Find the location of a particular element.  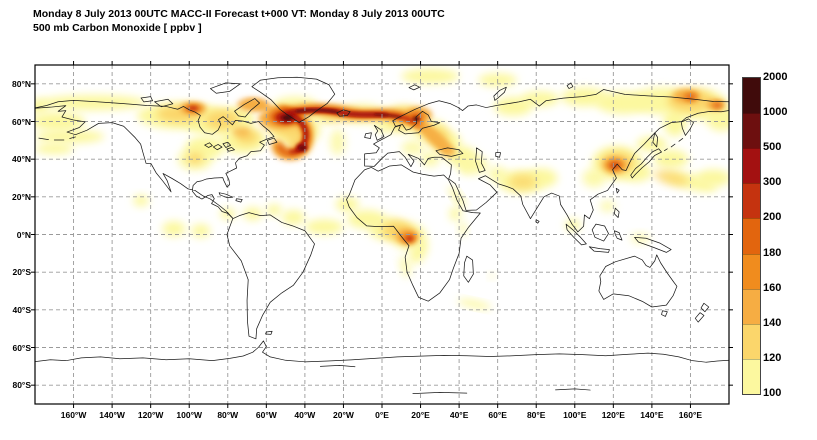

coast-australia-nz is located at coordinates (654, 288).